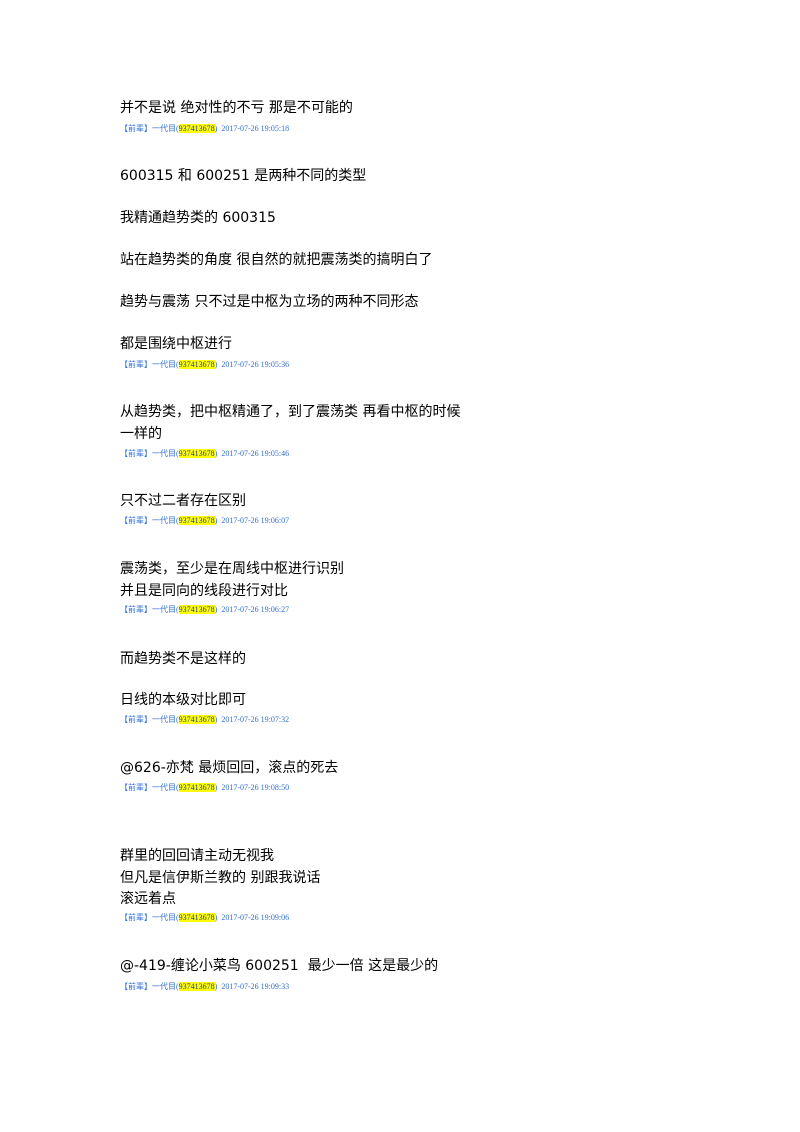  I want to click on message-line: 600315 和 600251 是两种不同的类型, so click(243, 176).